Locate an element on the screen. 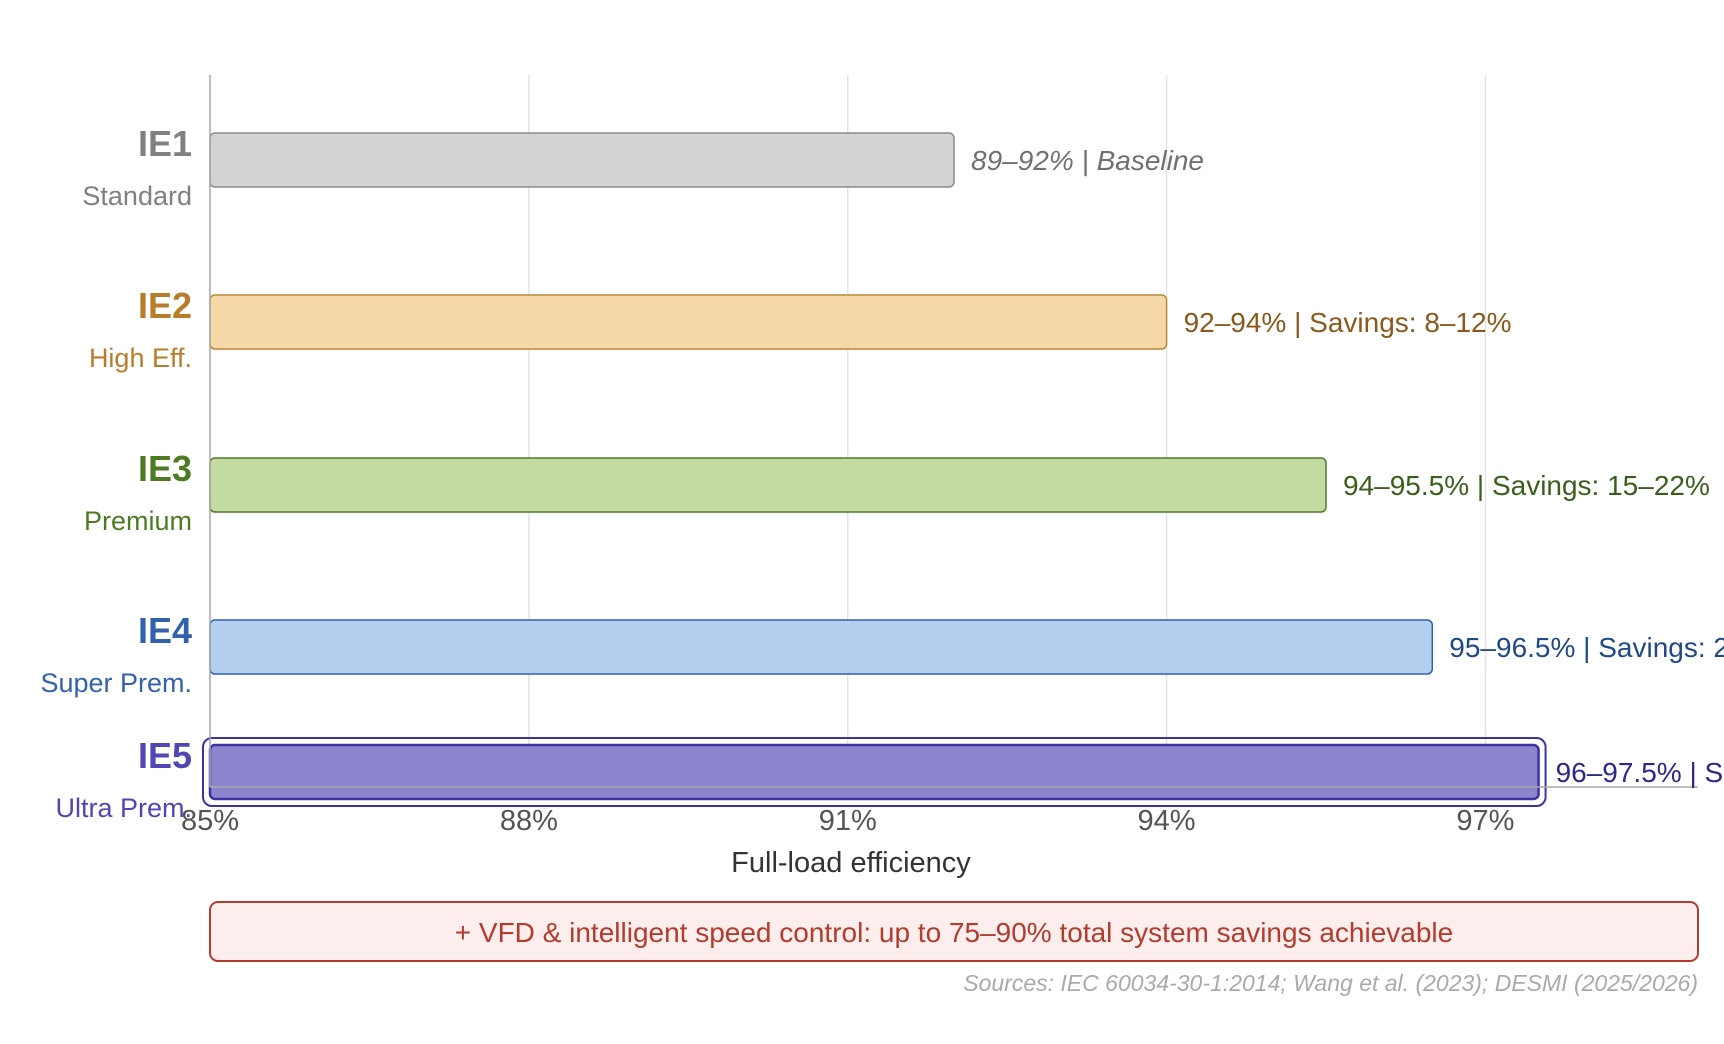 The width and height of the screenshot is (1724, 1044). bar-ie1 is located at coordinates (582, 160).